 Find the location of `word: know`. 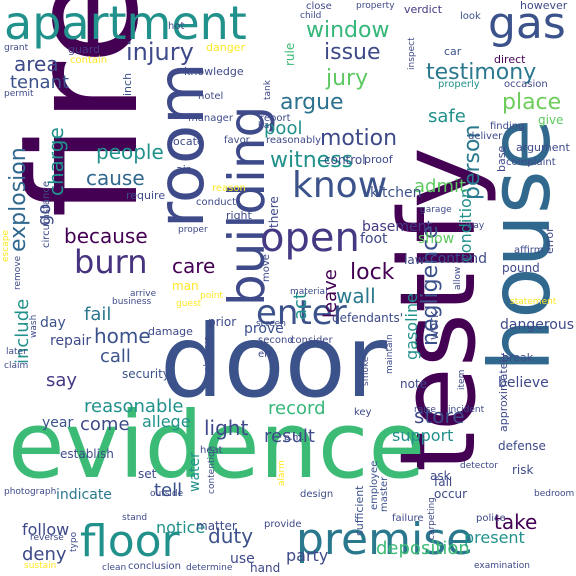

word: know is located at coordinates (340, 185).